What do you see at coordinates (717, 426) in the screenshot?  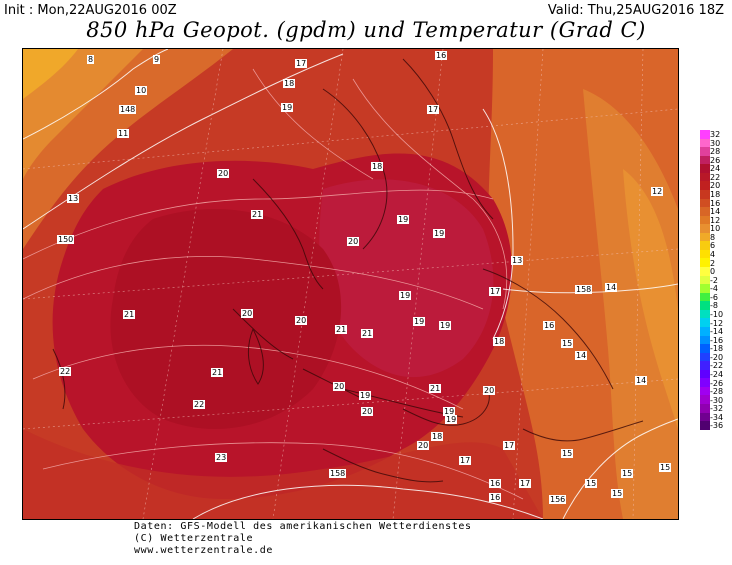 I see `colorbar-tick-label: -36` at bounding box center [717, 426].